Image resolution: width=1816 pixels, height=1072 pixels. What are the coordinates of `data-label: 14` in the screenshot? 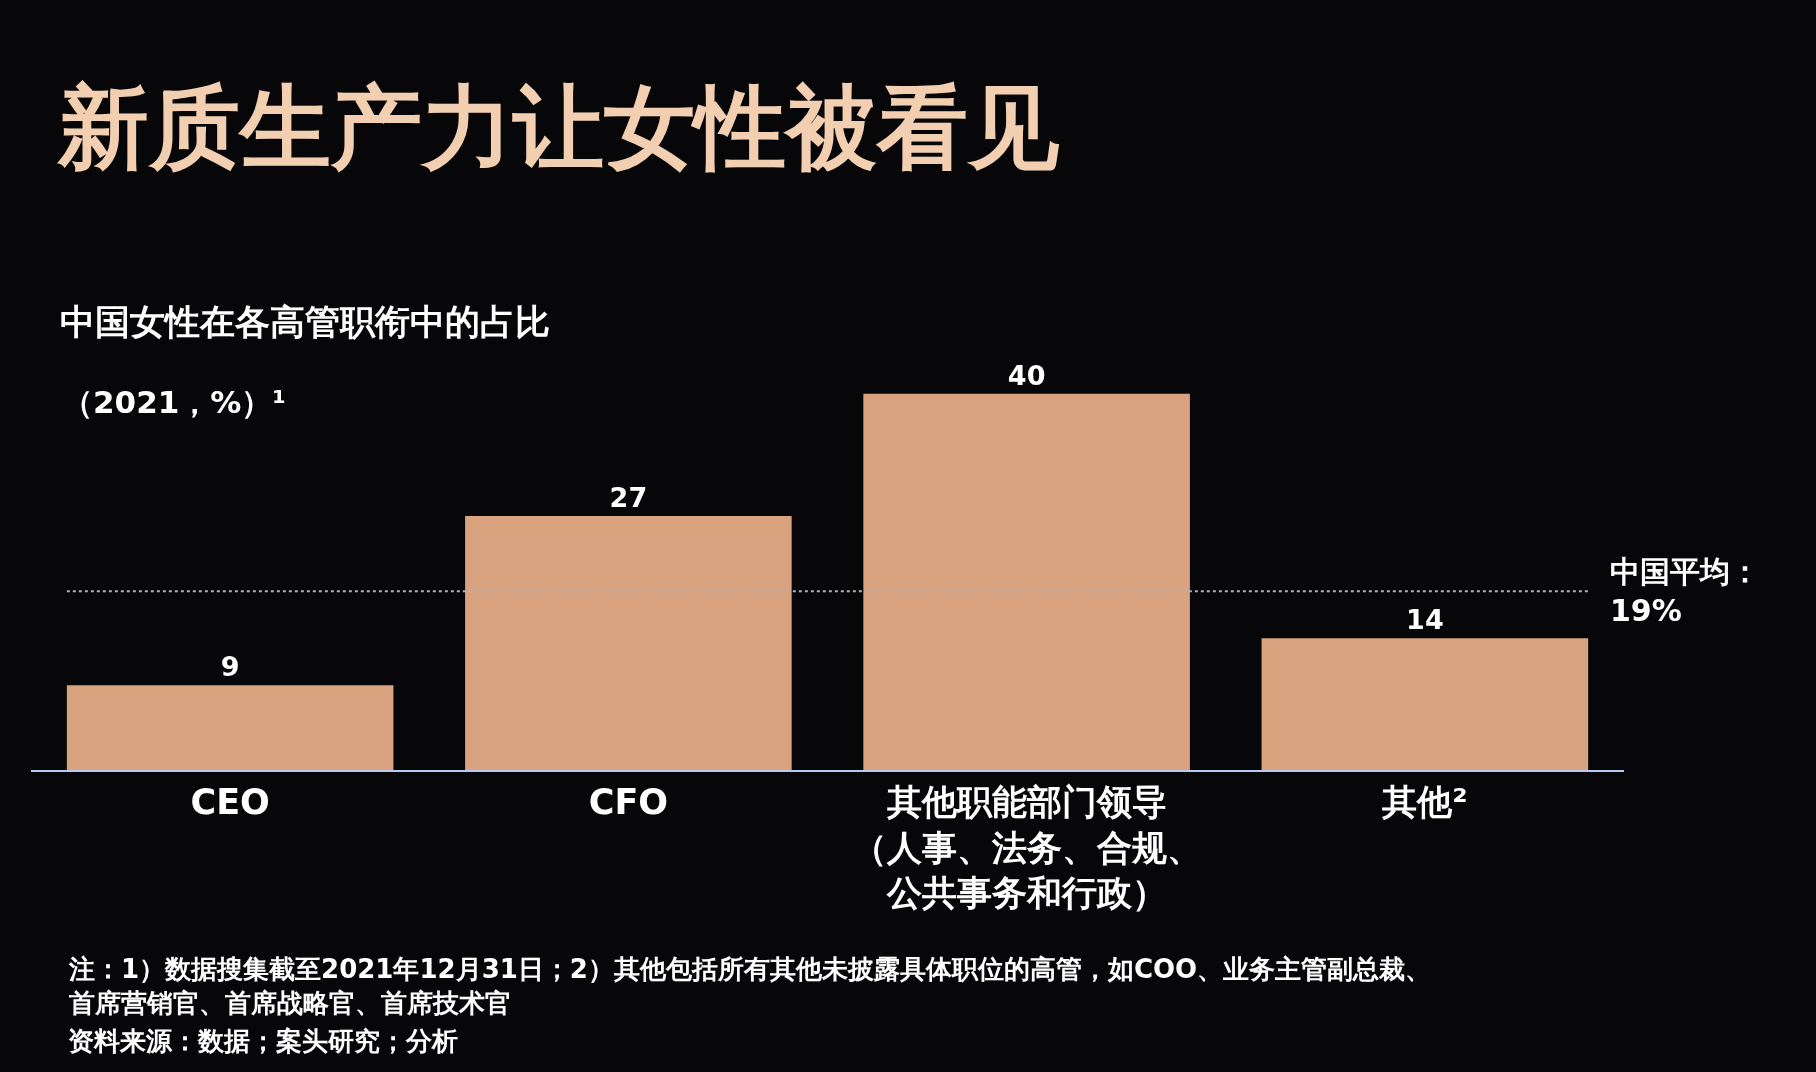 It's located at (1425, 620).